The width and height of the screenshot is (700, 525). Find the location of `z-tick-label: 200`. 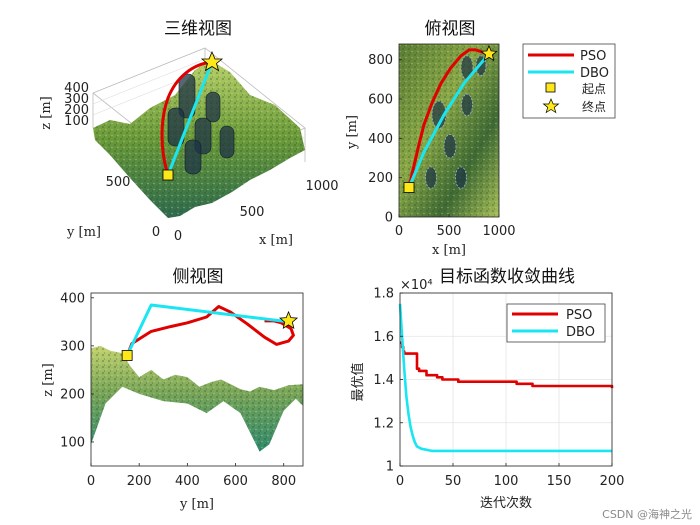

z-tick-label: 200 is located at coordinates (76, 110).